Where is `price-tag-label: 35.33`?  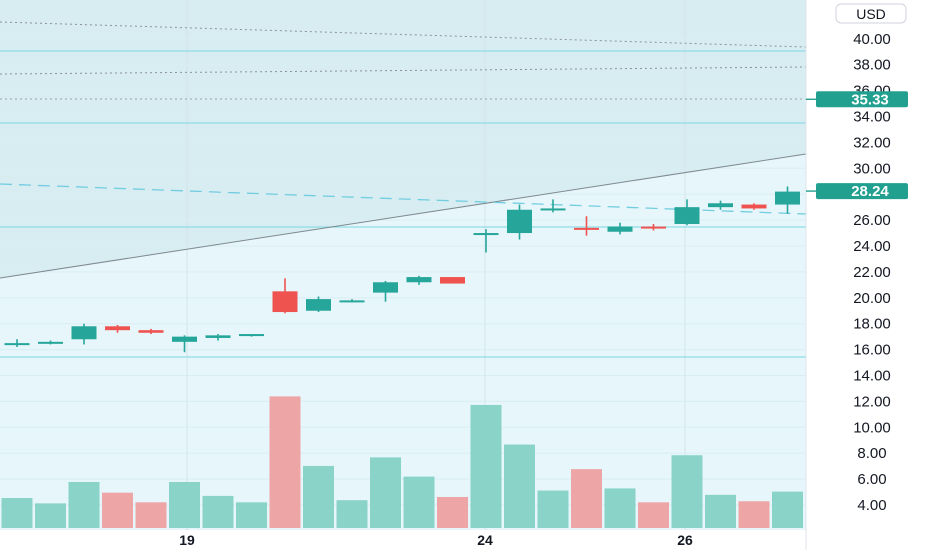
price-tag-label: 35.33 is located at coordinates (870, 99).